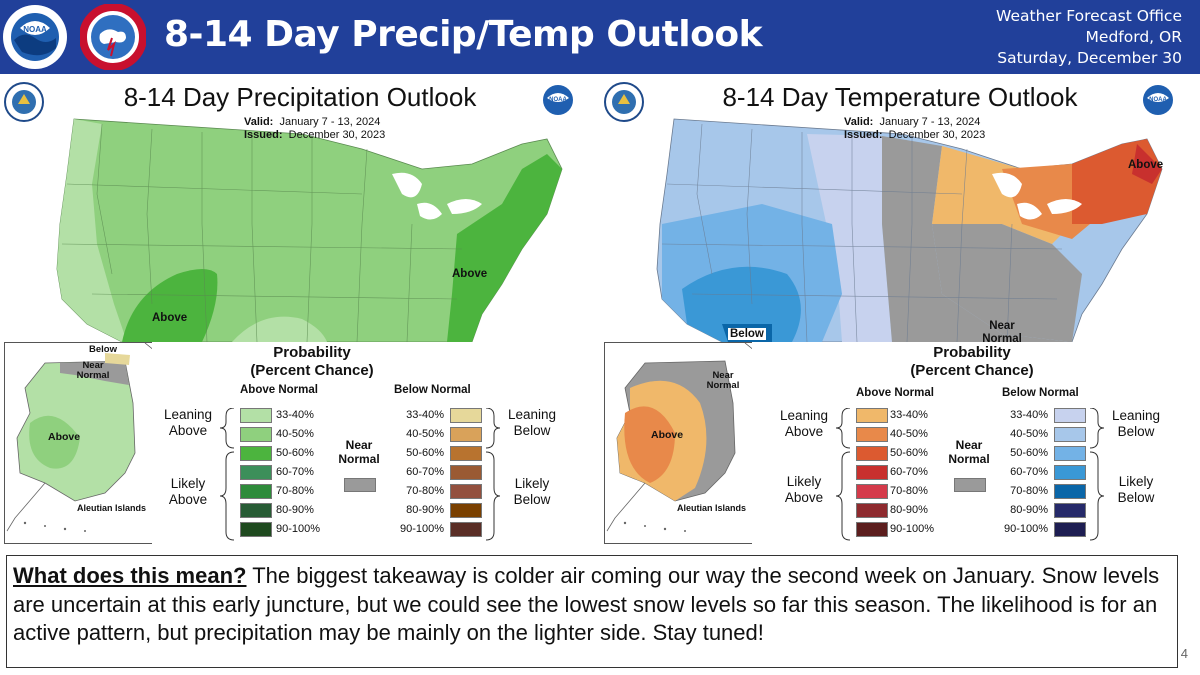  Describe the element at coordinates (259, 122) in the screenshot. I see `valid-label: Valid:` at that location.